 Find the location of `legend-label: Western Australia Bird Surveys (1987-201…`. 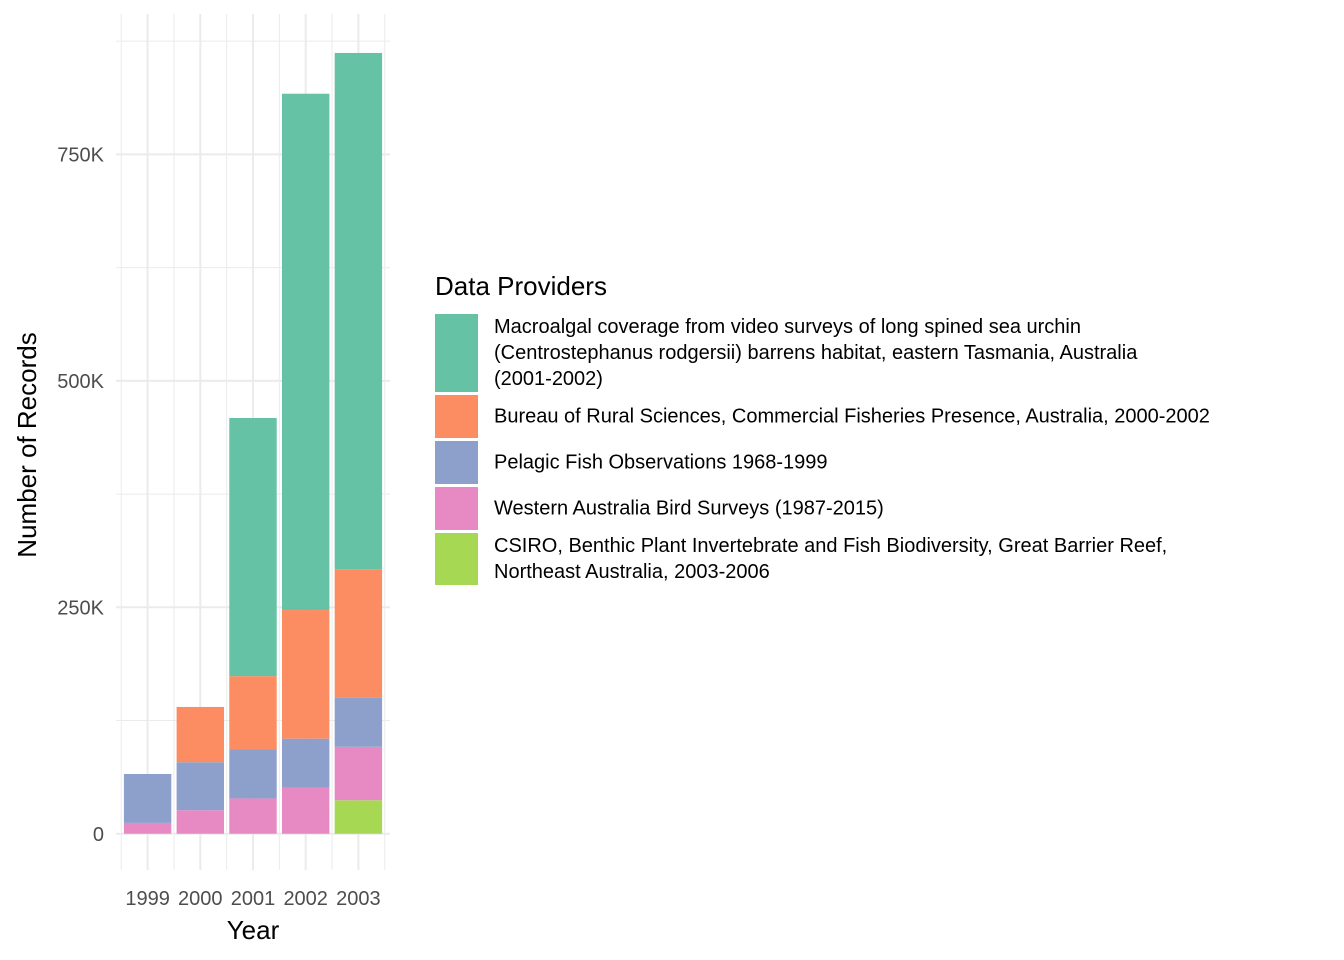

legend-label: Western Australia Bird Surveys (1987-201… is located at coordinates (689, 509).